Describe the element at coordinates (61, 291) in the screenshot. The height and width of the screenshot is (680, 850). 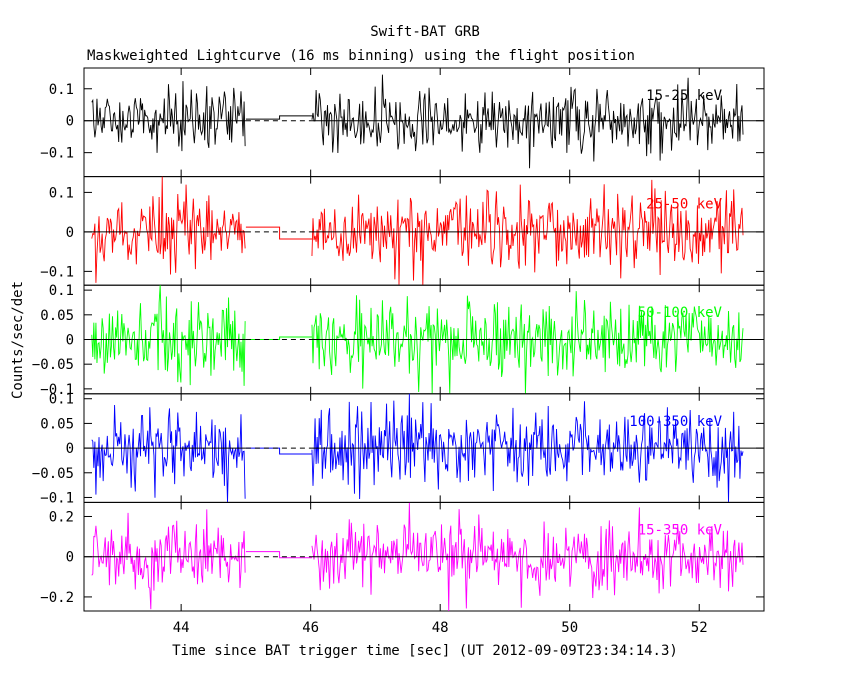
I see `y-tick-label-3-4: 0.1` at that location.